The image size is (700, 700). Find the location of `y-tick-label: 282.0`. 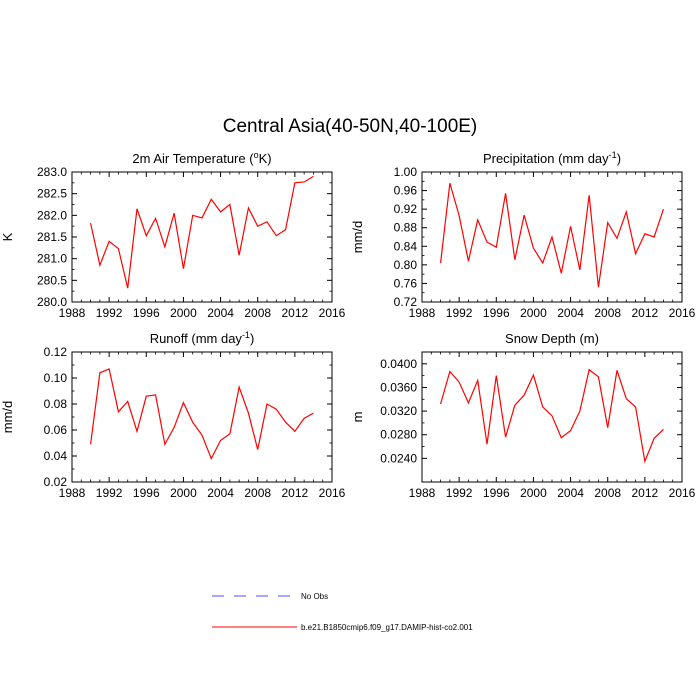

y-tick-label: 282.0 is located at coordinates (52, 215).